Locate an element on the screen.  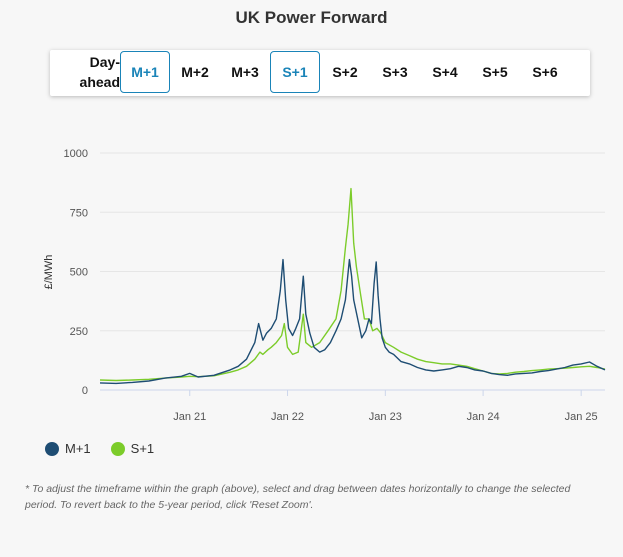
x-tick-label: Jan 25 is located at coordinates (581, 417).